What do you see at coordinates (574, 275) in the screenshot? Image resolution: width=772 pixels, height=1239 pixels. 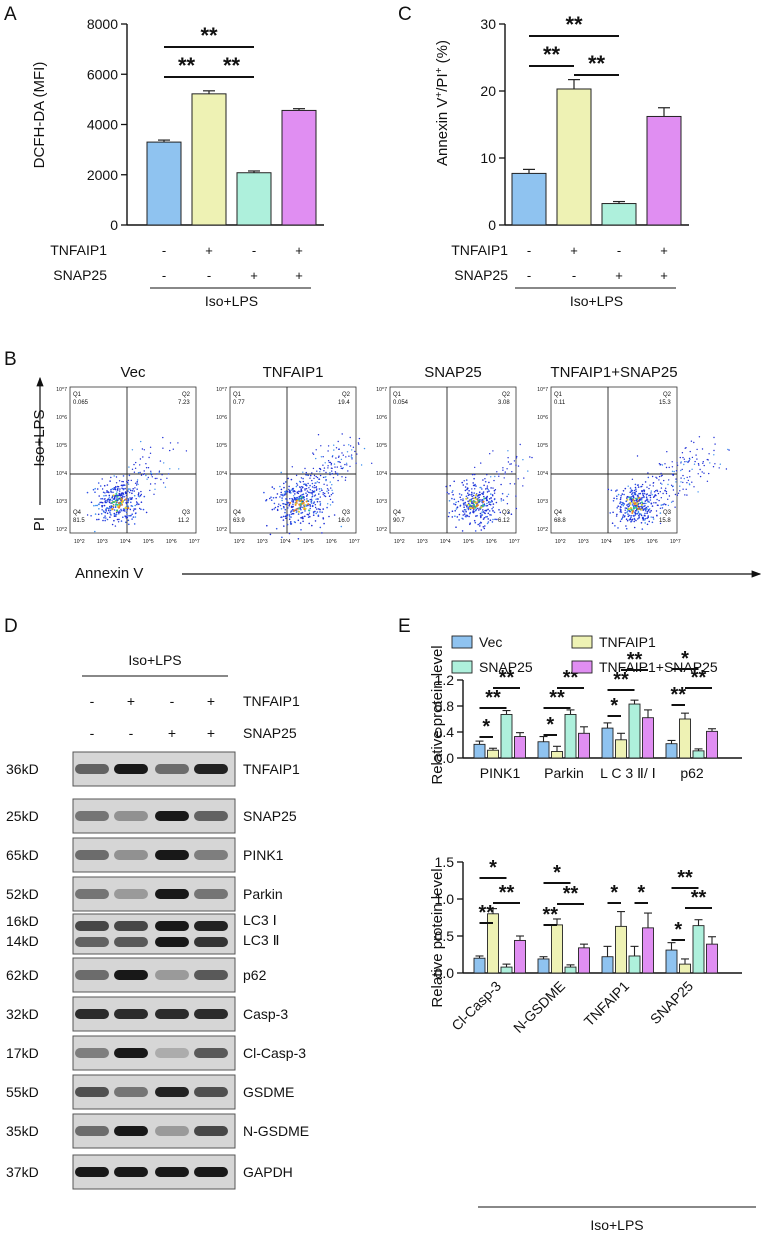 I see `sign-snap25: -` at bounding box center [574, 275].